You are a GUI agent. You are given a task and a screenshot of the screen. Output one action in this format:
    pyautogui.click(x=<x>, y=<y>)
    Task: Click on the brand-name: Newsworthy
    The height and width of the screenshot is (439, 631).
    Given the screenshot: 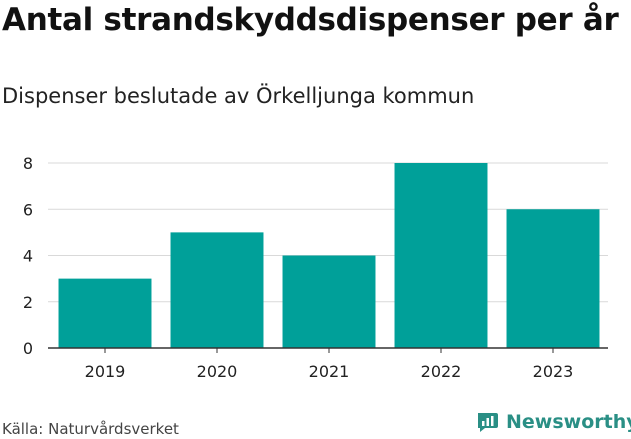 What is the action you would take?
    pyautogui.click(x=568, y=422)
    